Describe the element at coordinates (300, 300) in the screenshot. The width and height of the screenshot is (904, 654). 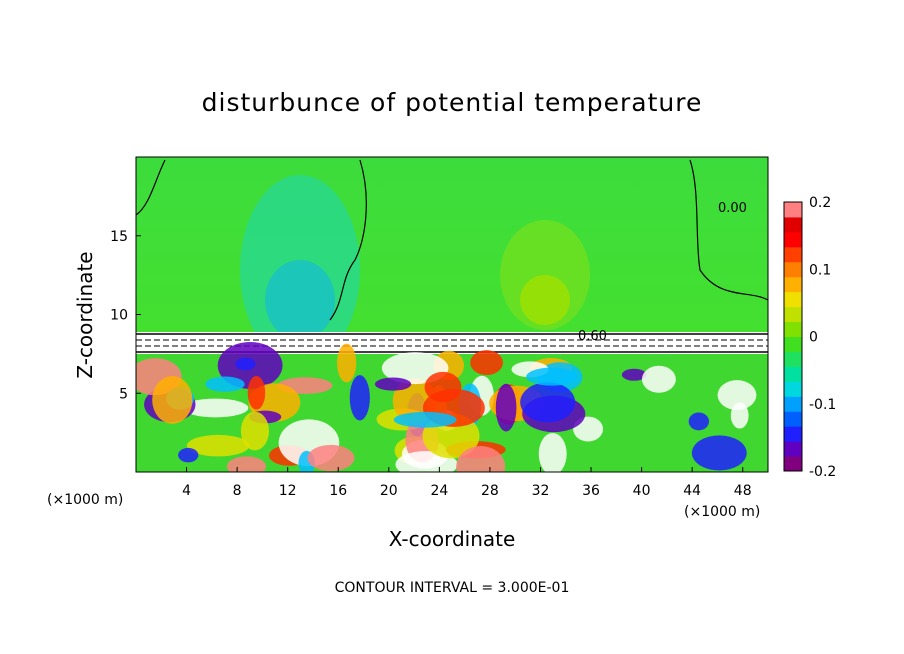
I see `cool-plume-core` at that location.